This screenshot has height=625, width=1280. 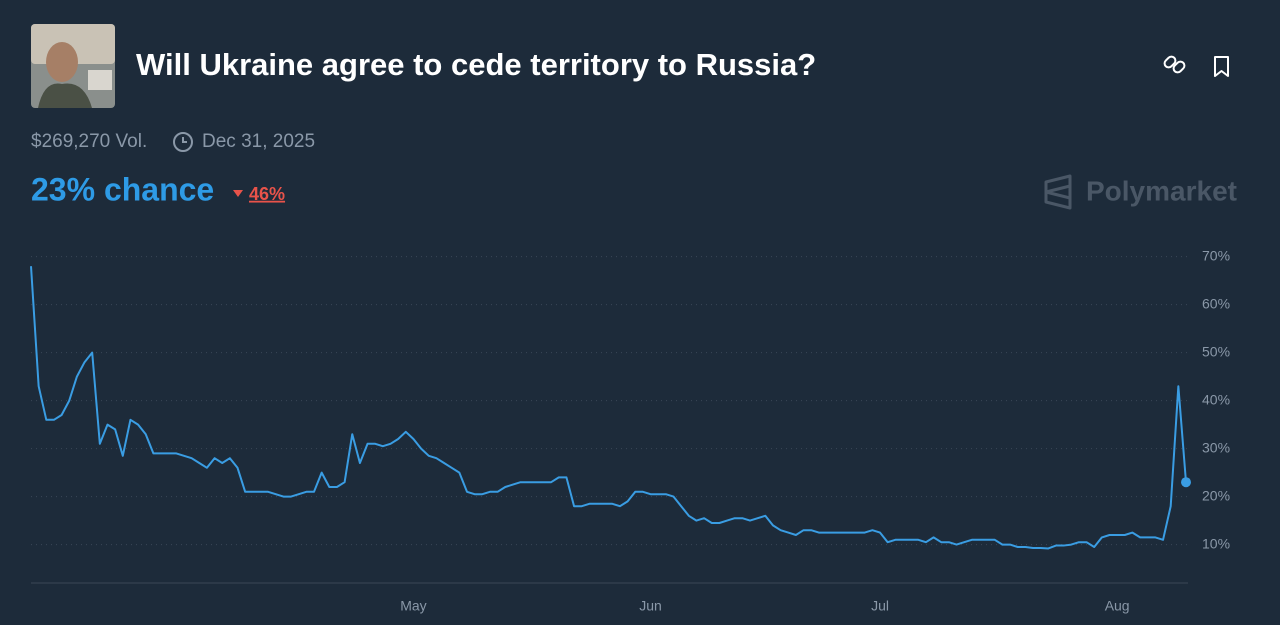 I want to click on market-image, so click(x=73, y=66).